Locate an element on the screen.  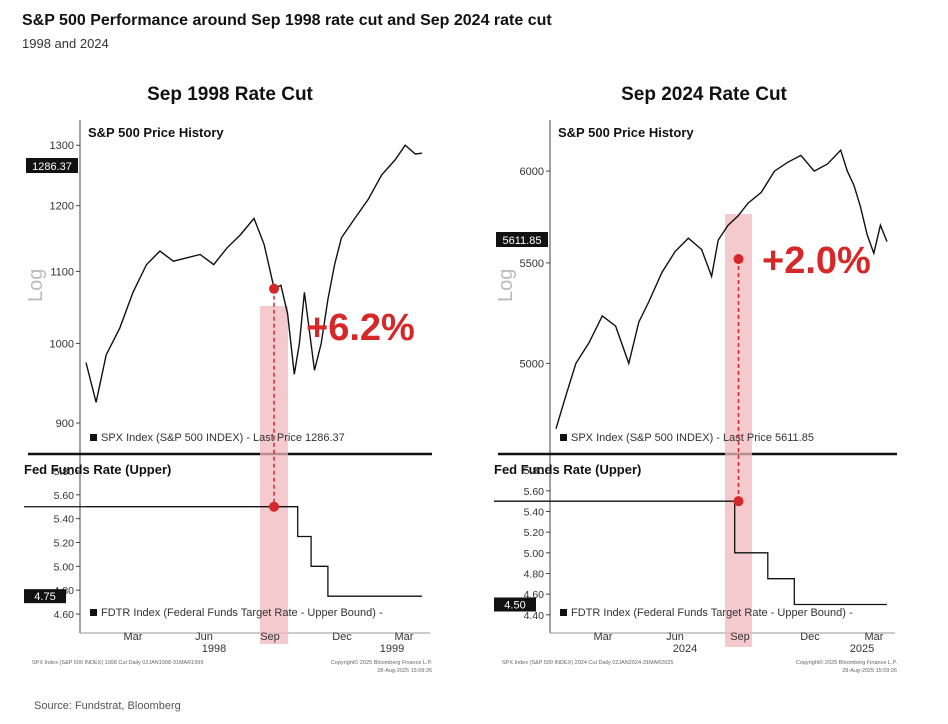
fed-funds-rate-line-1998 is located at coordinates (254, 551).